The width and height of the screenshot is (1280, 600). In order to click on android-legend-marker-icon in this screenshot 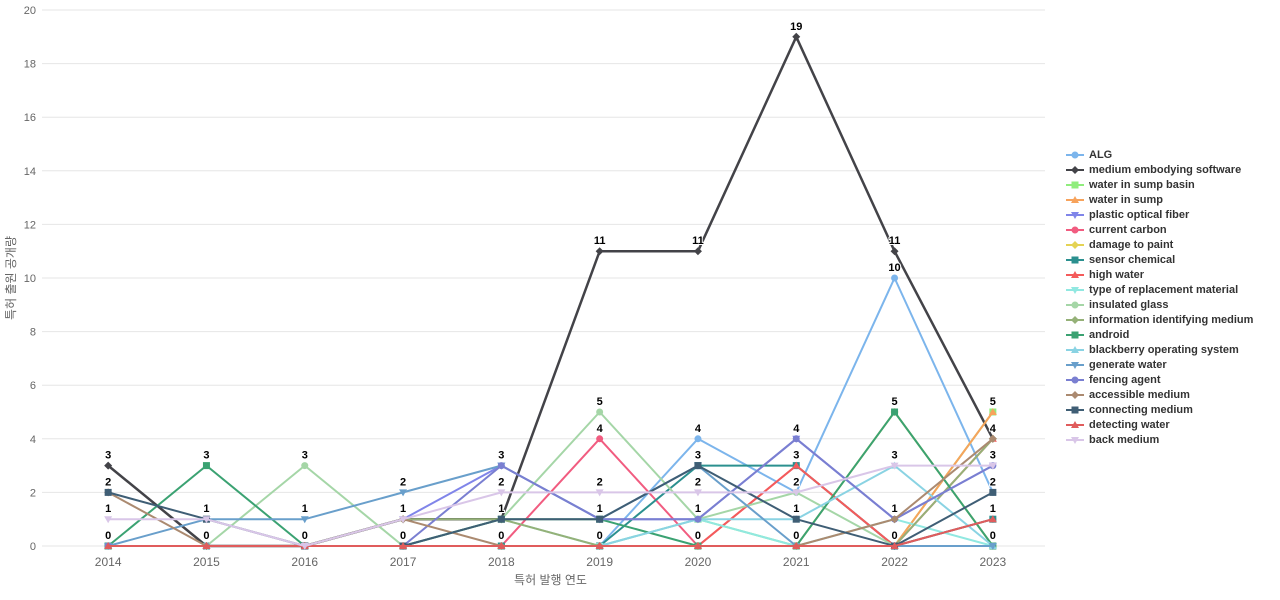, I will do `click(1075, 334)`.